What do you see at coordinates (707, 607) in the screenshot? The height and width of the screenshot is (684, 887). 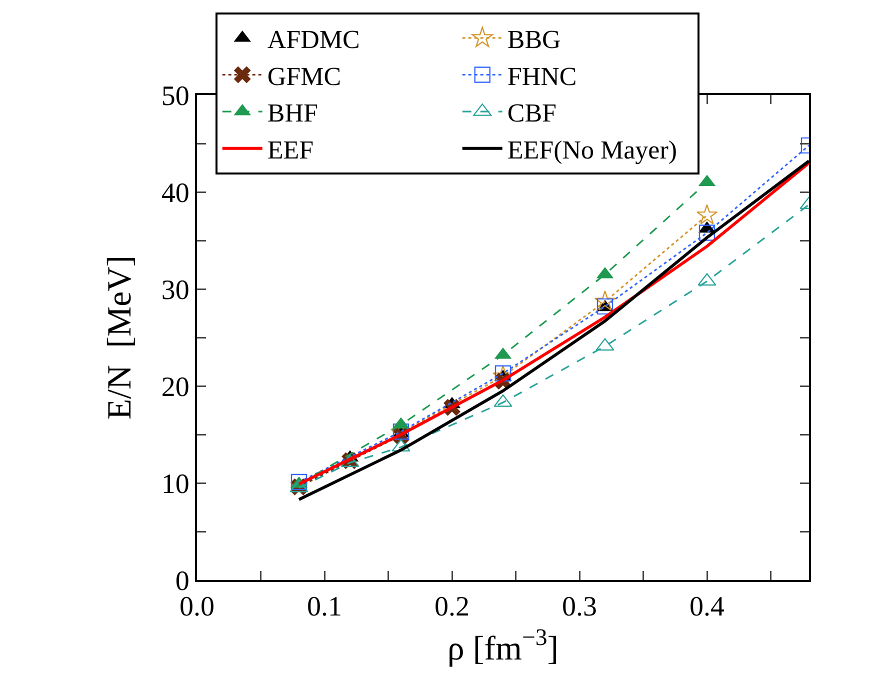 I see `x-tick-label: 0.4` at bounding box center [707, 607].